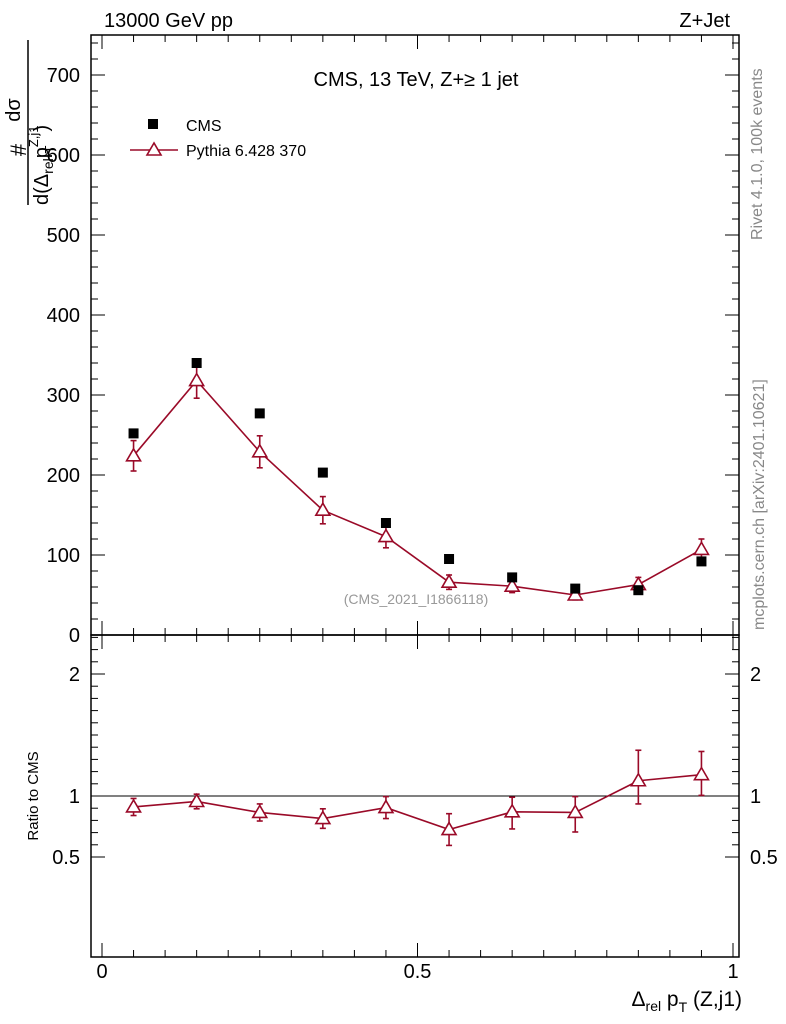 The height and width of the screenshot is (1024, 786). What do you see at coordinates (153, 124) in the screenshot?
I see `legend-cms-marker` at bounding box center [153, 124].